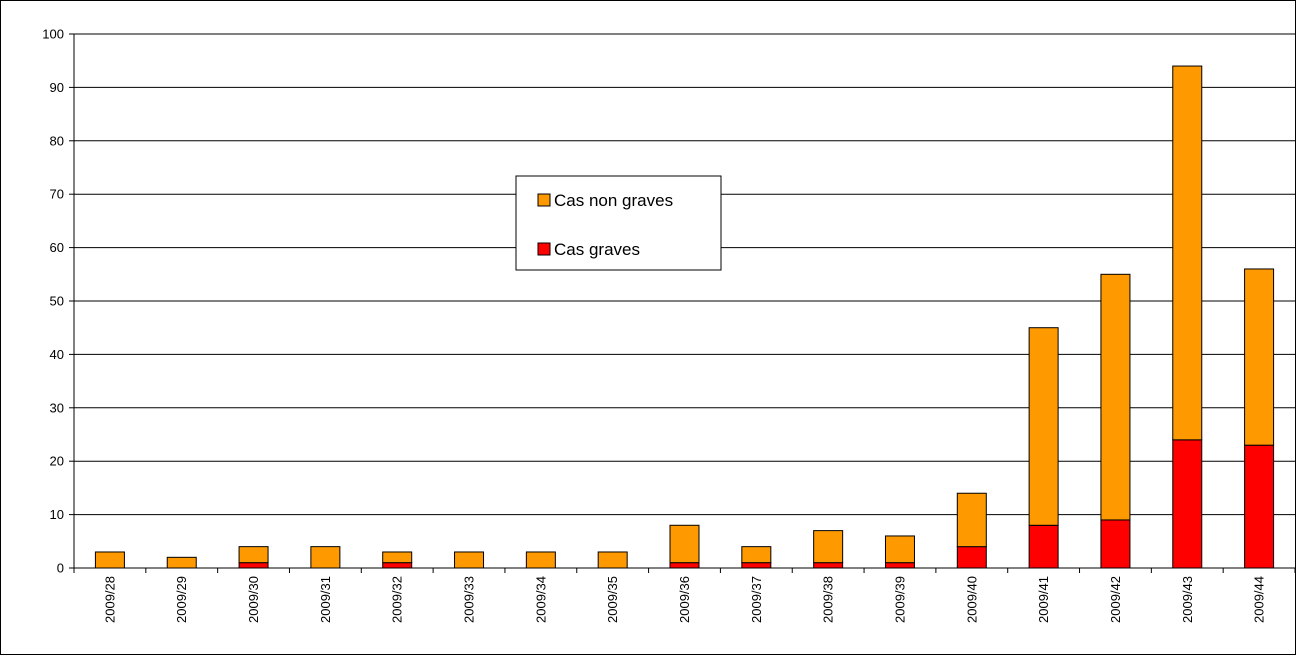 Image resolution: width=1296 pixels, height=655 pixels. I want to click on legend: Cas non graves Cas graves, so click(618, 223).